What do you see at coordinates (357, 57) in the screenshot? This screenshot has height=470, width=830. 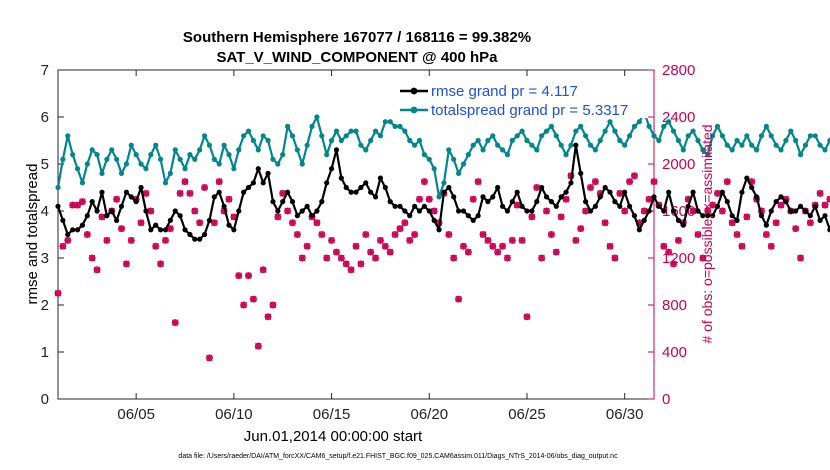 I see `chart-title-line2: SAT_V_WIND_COMPONENT @ 400 hPa` at bounding box center [357, 57].